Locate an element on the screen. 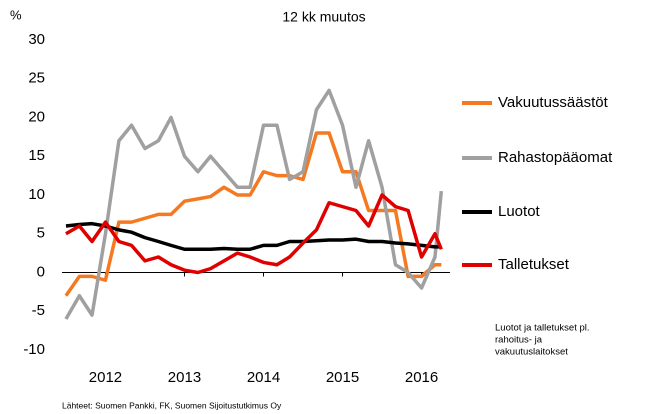  y-tick-label: 10 is located at coordinates (36, 194).